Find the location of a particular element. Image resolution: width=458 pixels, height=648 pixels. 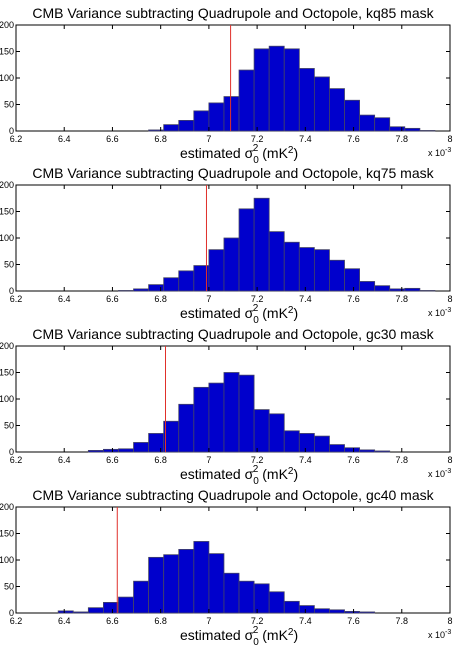

x-tick-label: 6.4 is located at coordinates (64, 460).